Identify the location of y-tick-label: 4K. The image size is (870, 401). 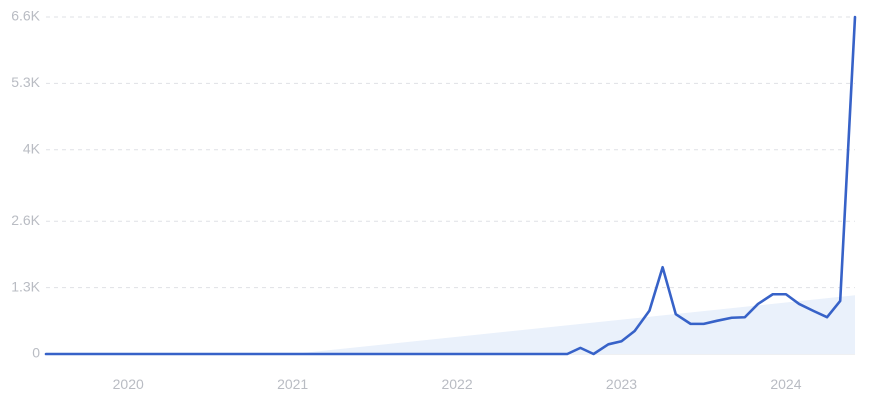
(32, 148).